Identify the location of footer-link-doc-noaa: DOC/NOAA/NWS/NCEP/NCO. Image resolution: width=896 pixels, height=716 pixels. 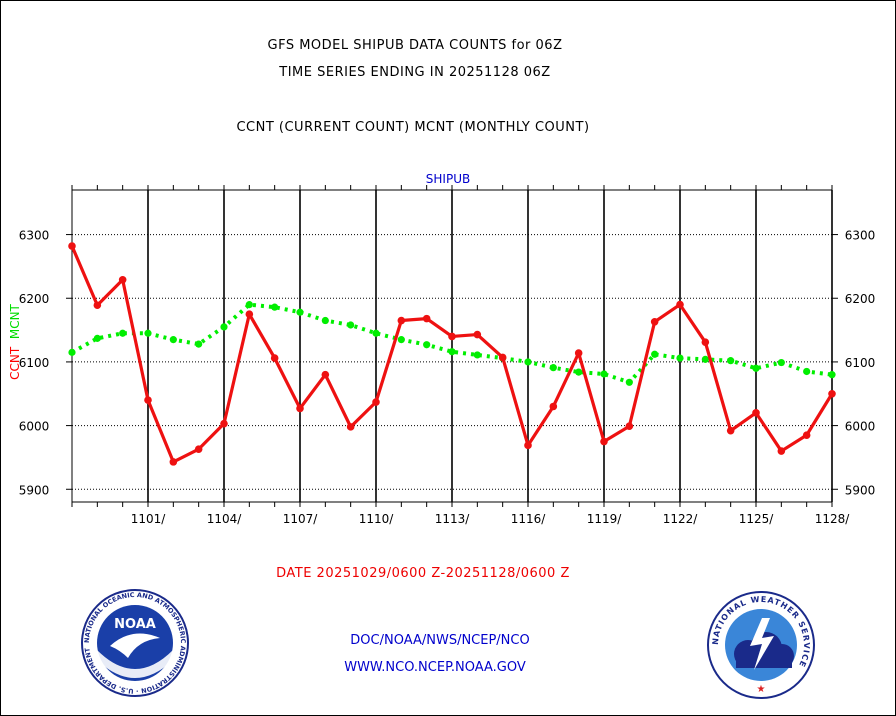
(440, 640).